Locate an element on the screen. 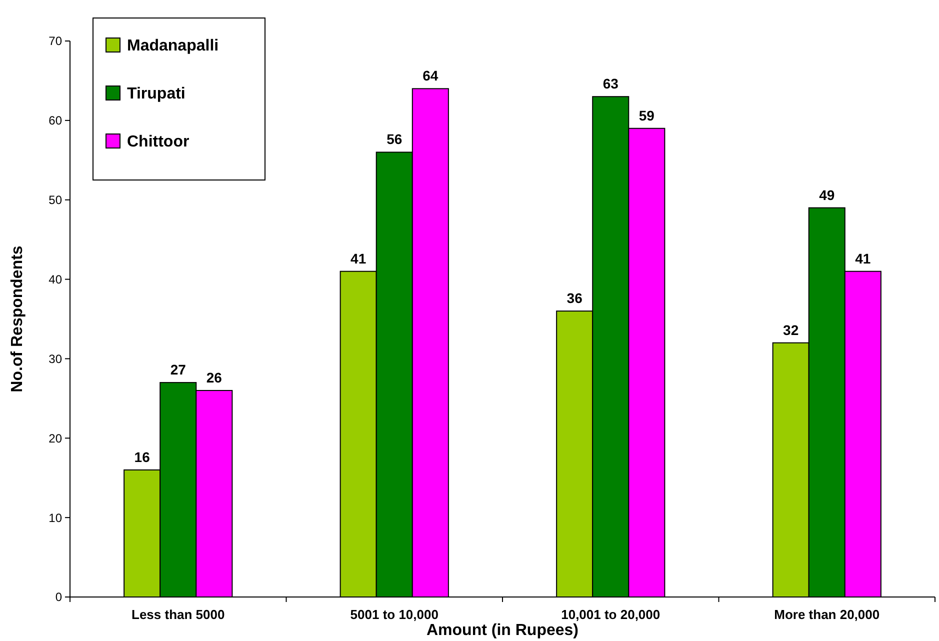 Image resolution: width=939 pixels, height=641 pixels. data-label: 49 is located at coordinates (827, 194).